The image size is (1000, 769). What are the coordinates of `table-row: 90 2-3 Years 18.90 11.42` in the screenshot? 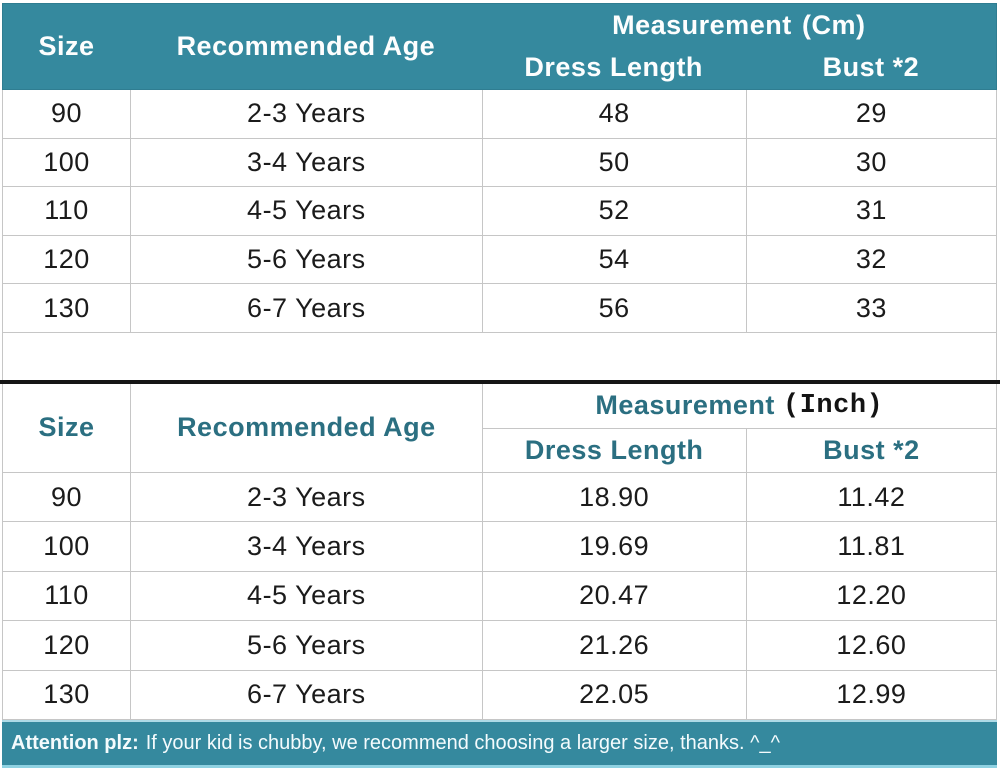 It's located at (499, 497).